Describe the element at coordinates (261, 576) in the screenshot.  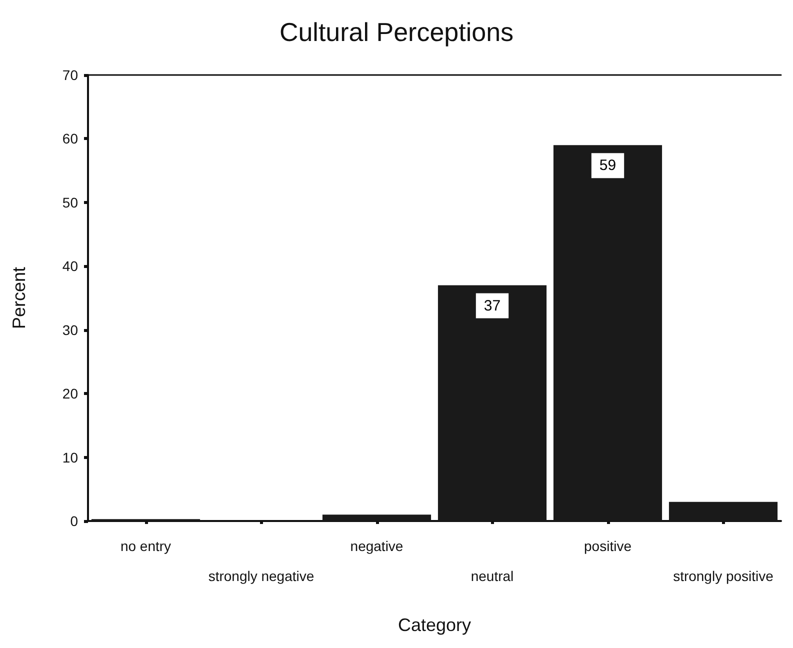
I see `x-tick-label: strongly negative` at that location.